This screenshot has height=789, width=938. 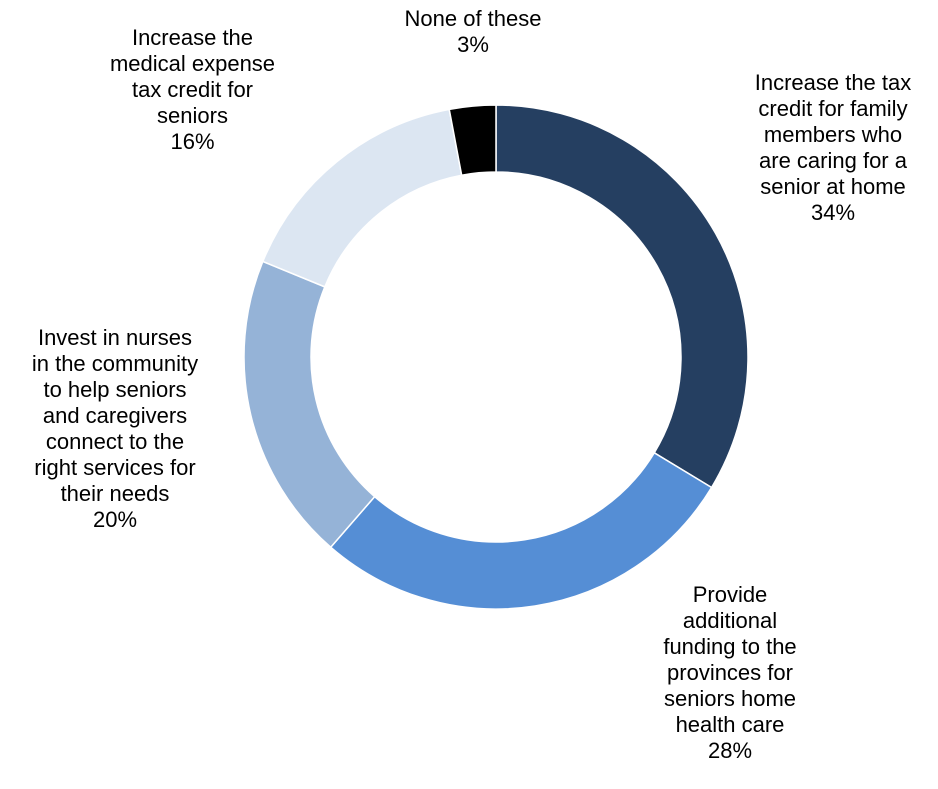 What do you see at coordinates (730, 750) in the screenshot?
I see `slice-value-label: 28%` at bounding box center [730, 750].